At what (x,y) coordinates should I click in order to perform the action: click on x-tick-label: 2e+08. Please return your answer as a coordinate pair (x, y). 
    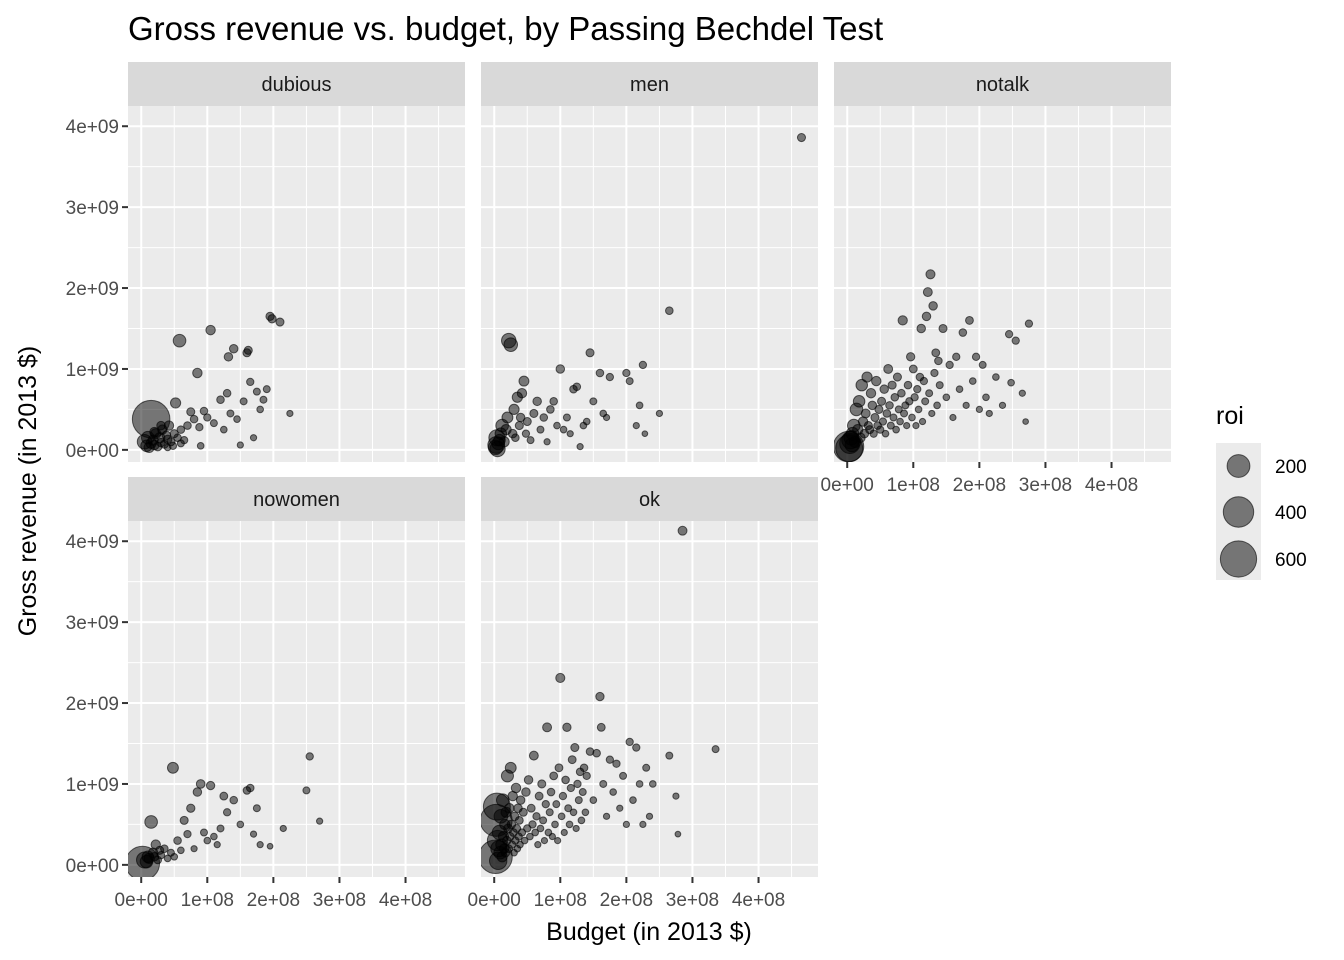
    Looking at the image, I should click on (626, 900).